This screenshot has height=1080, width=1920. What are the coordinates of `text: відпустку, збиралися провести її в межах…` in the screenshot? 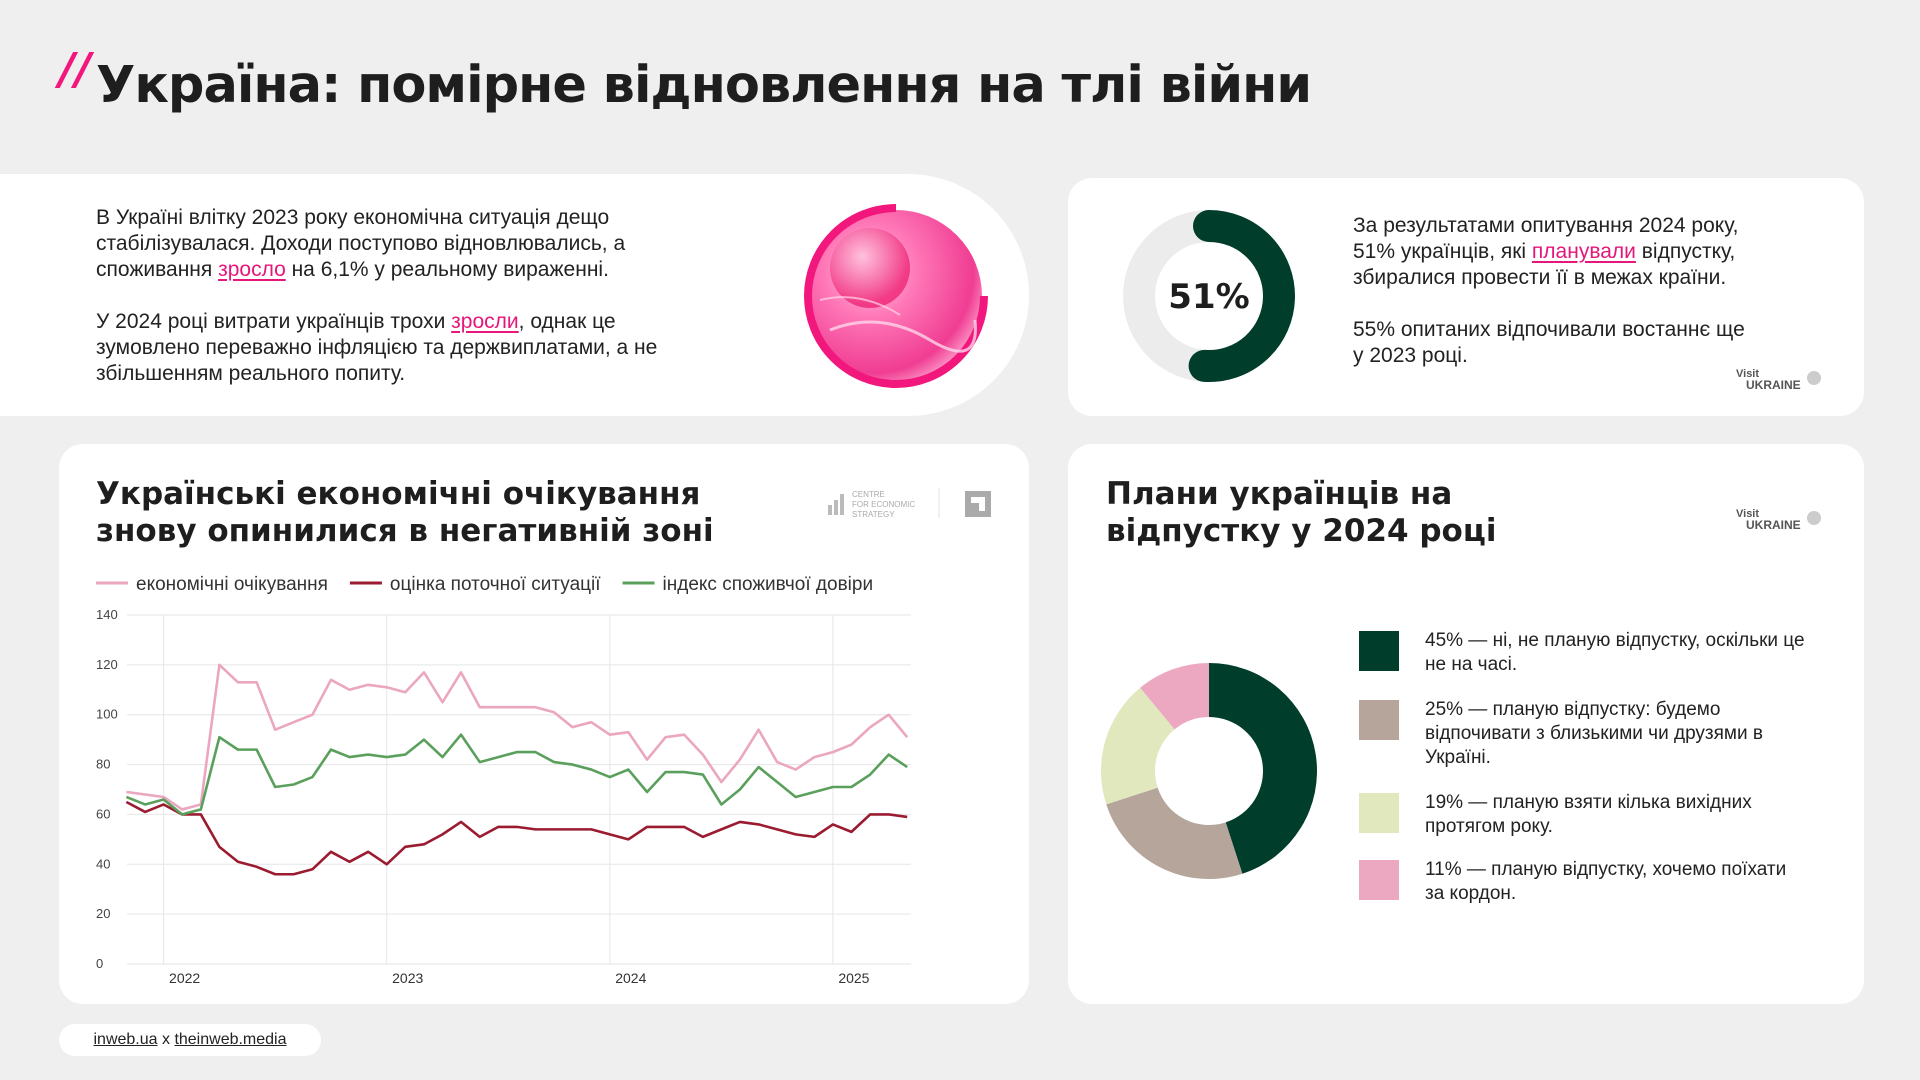 It's located at (1544, 264).